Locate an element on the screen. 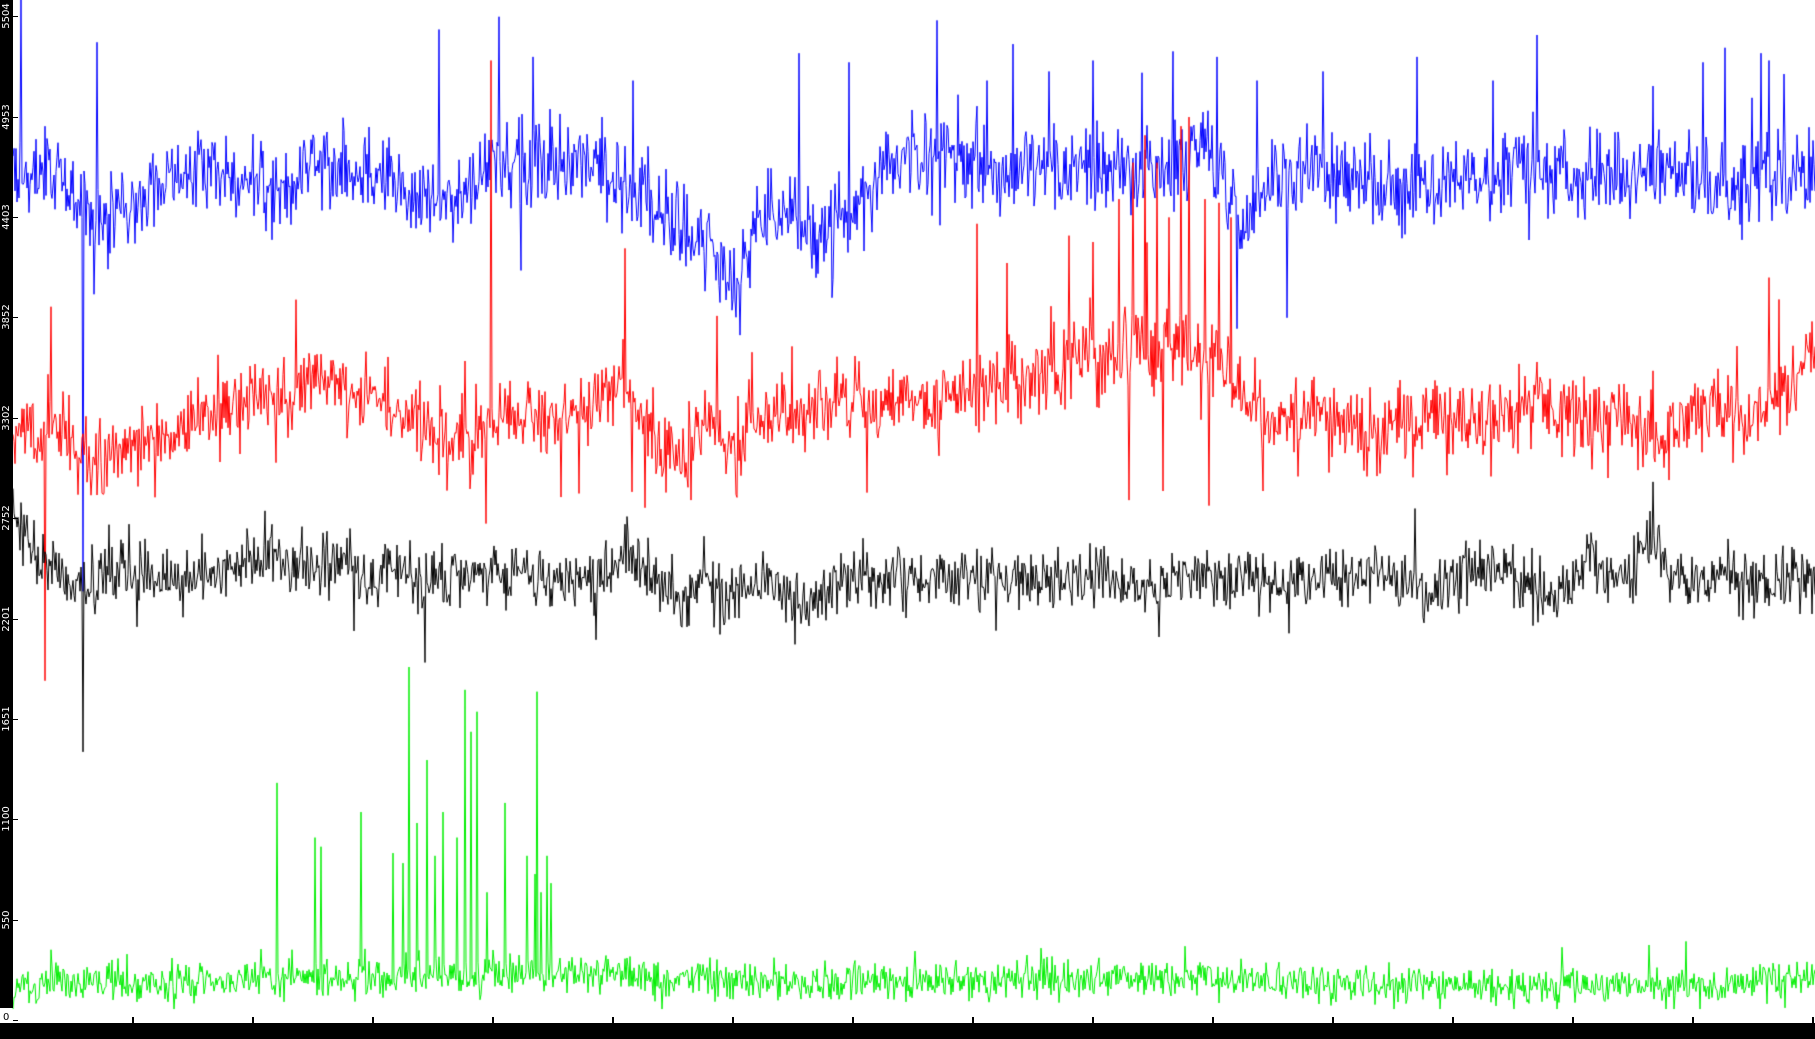 The height and width of the screenshot is (1039, 1815). y-tick-label: 5504 is located at coordinates (6, 16).